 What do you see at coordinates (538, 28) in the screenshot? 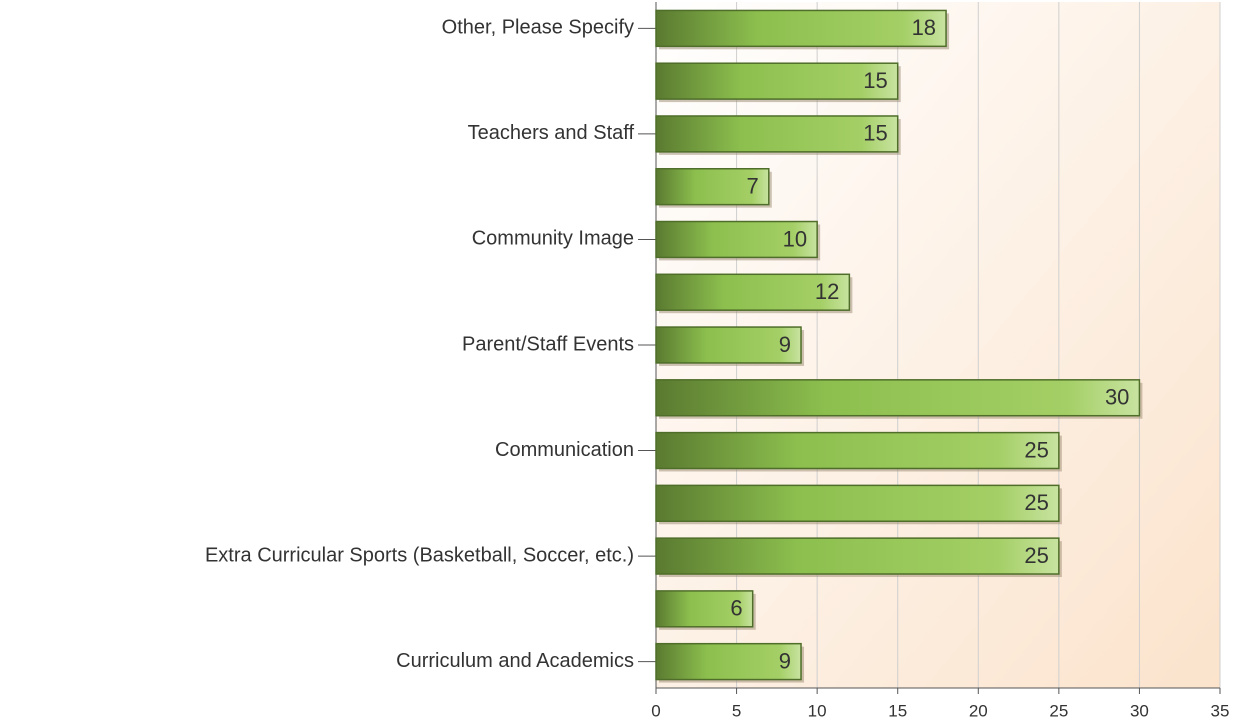
I see `y-tick-label: Other, Please Specify` at bounding box center [538, 28].